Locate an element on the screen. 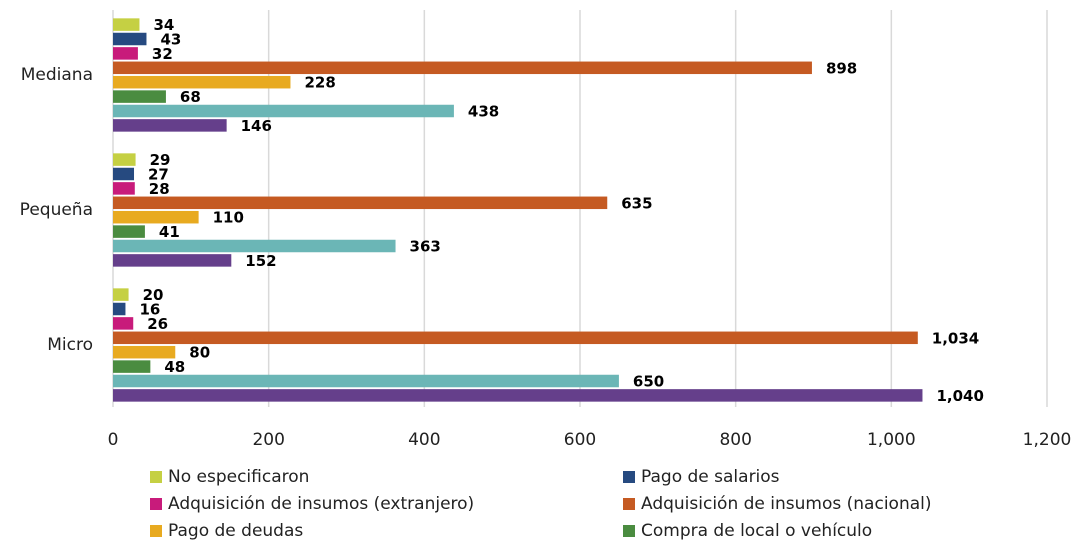 The image size is (1076, 546). legend-label: Compra de local o vehículo is located at coordinates (756, 531).